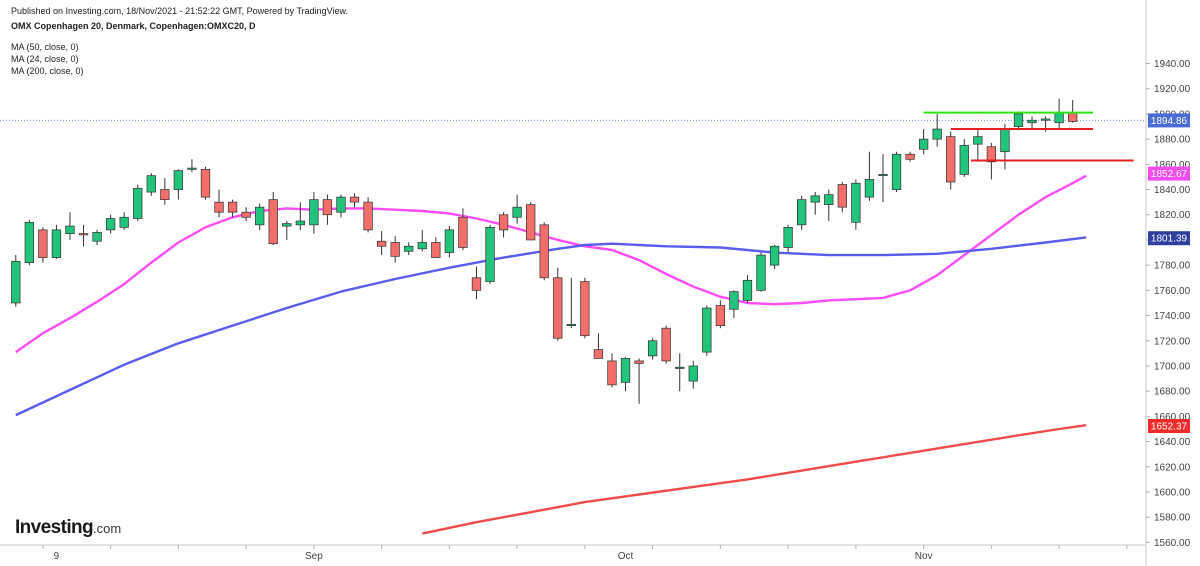 Image resolution: width=1200 pixels, height=566 pixels. What do you see at coordinates (57, 556) in the screenshot?
I see `time-tick-label: 9` at bounding box center [57, 556].